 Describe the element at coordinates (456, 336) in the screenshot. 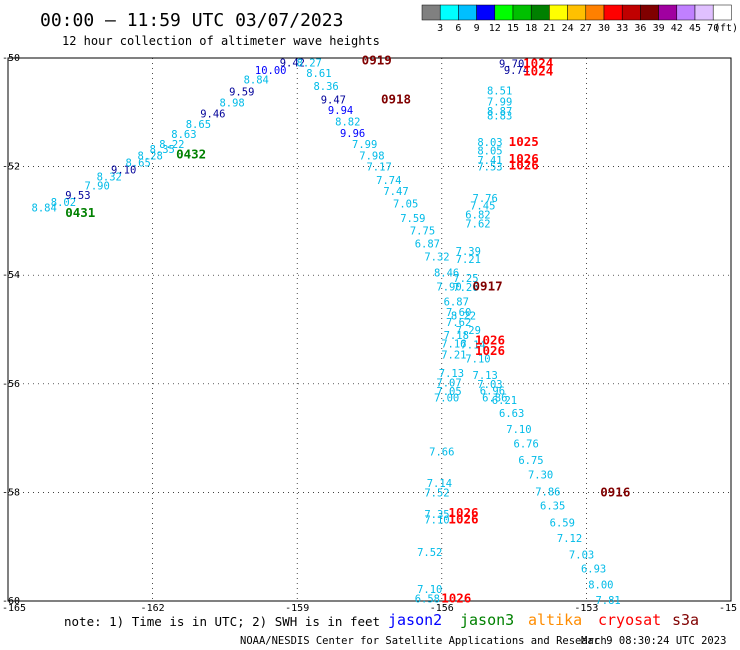

I see `swh-value: 7.18` at that location.